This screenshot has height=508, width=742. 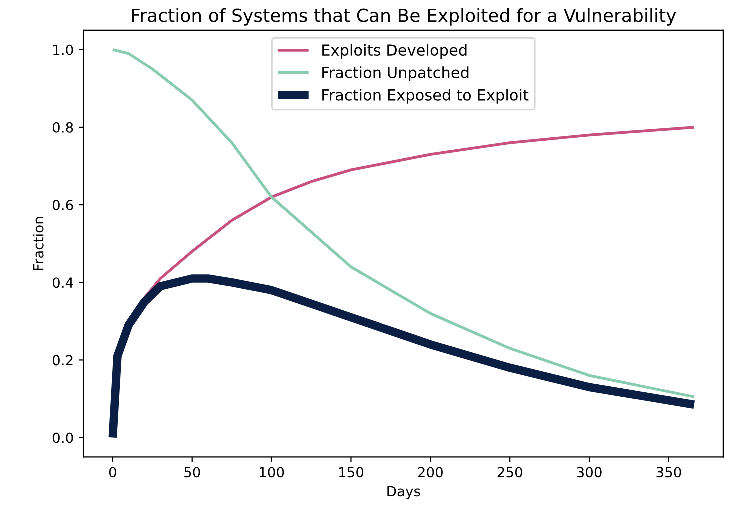 What do you see at coordinates (510, 472) in the screenshot?
I see `x-tick-label: 250` at bounding box center [510, 472].